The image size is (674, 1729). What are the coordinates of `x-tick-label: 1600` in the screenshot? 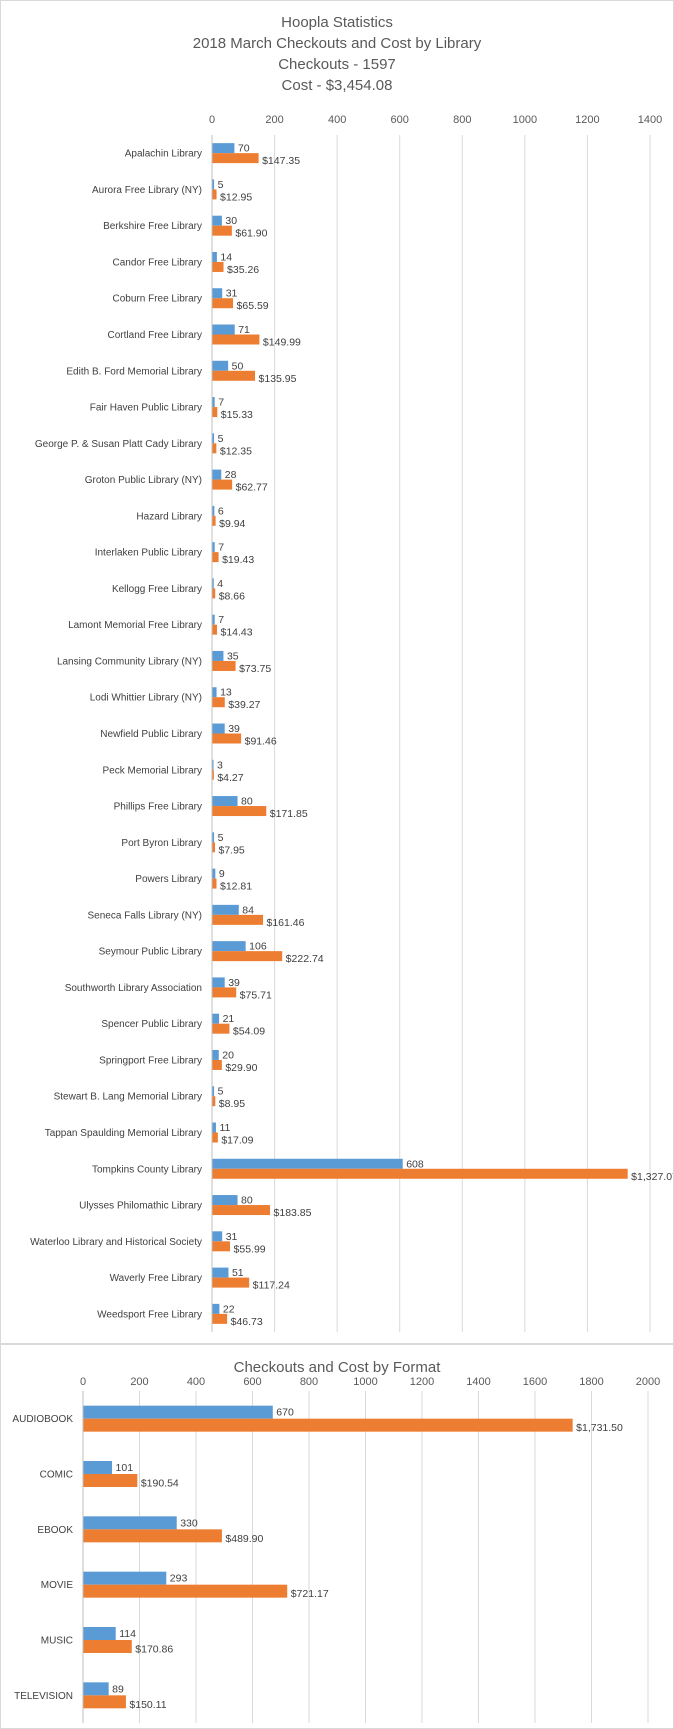 It's located at (535, 1382).